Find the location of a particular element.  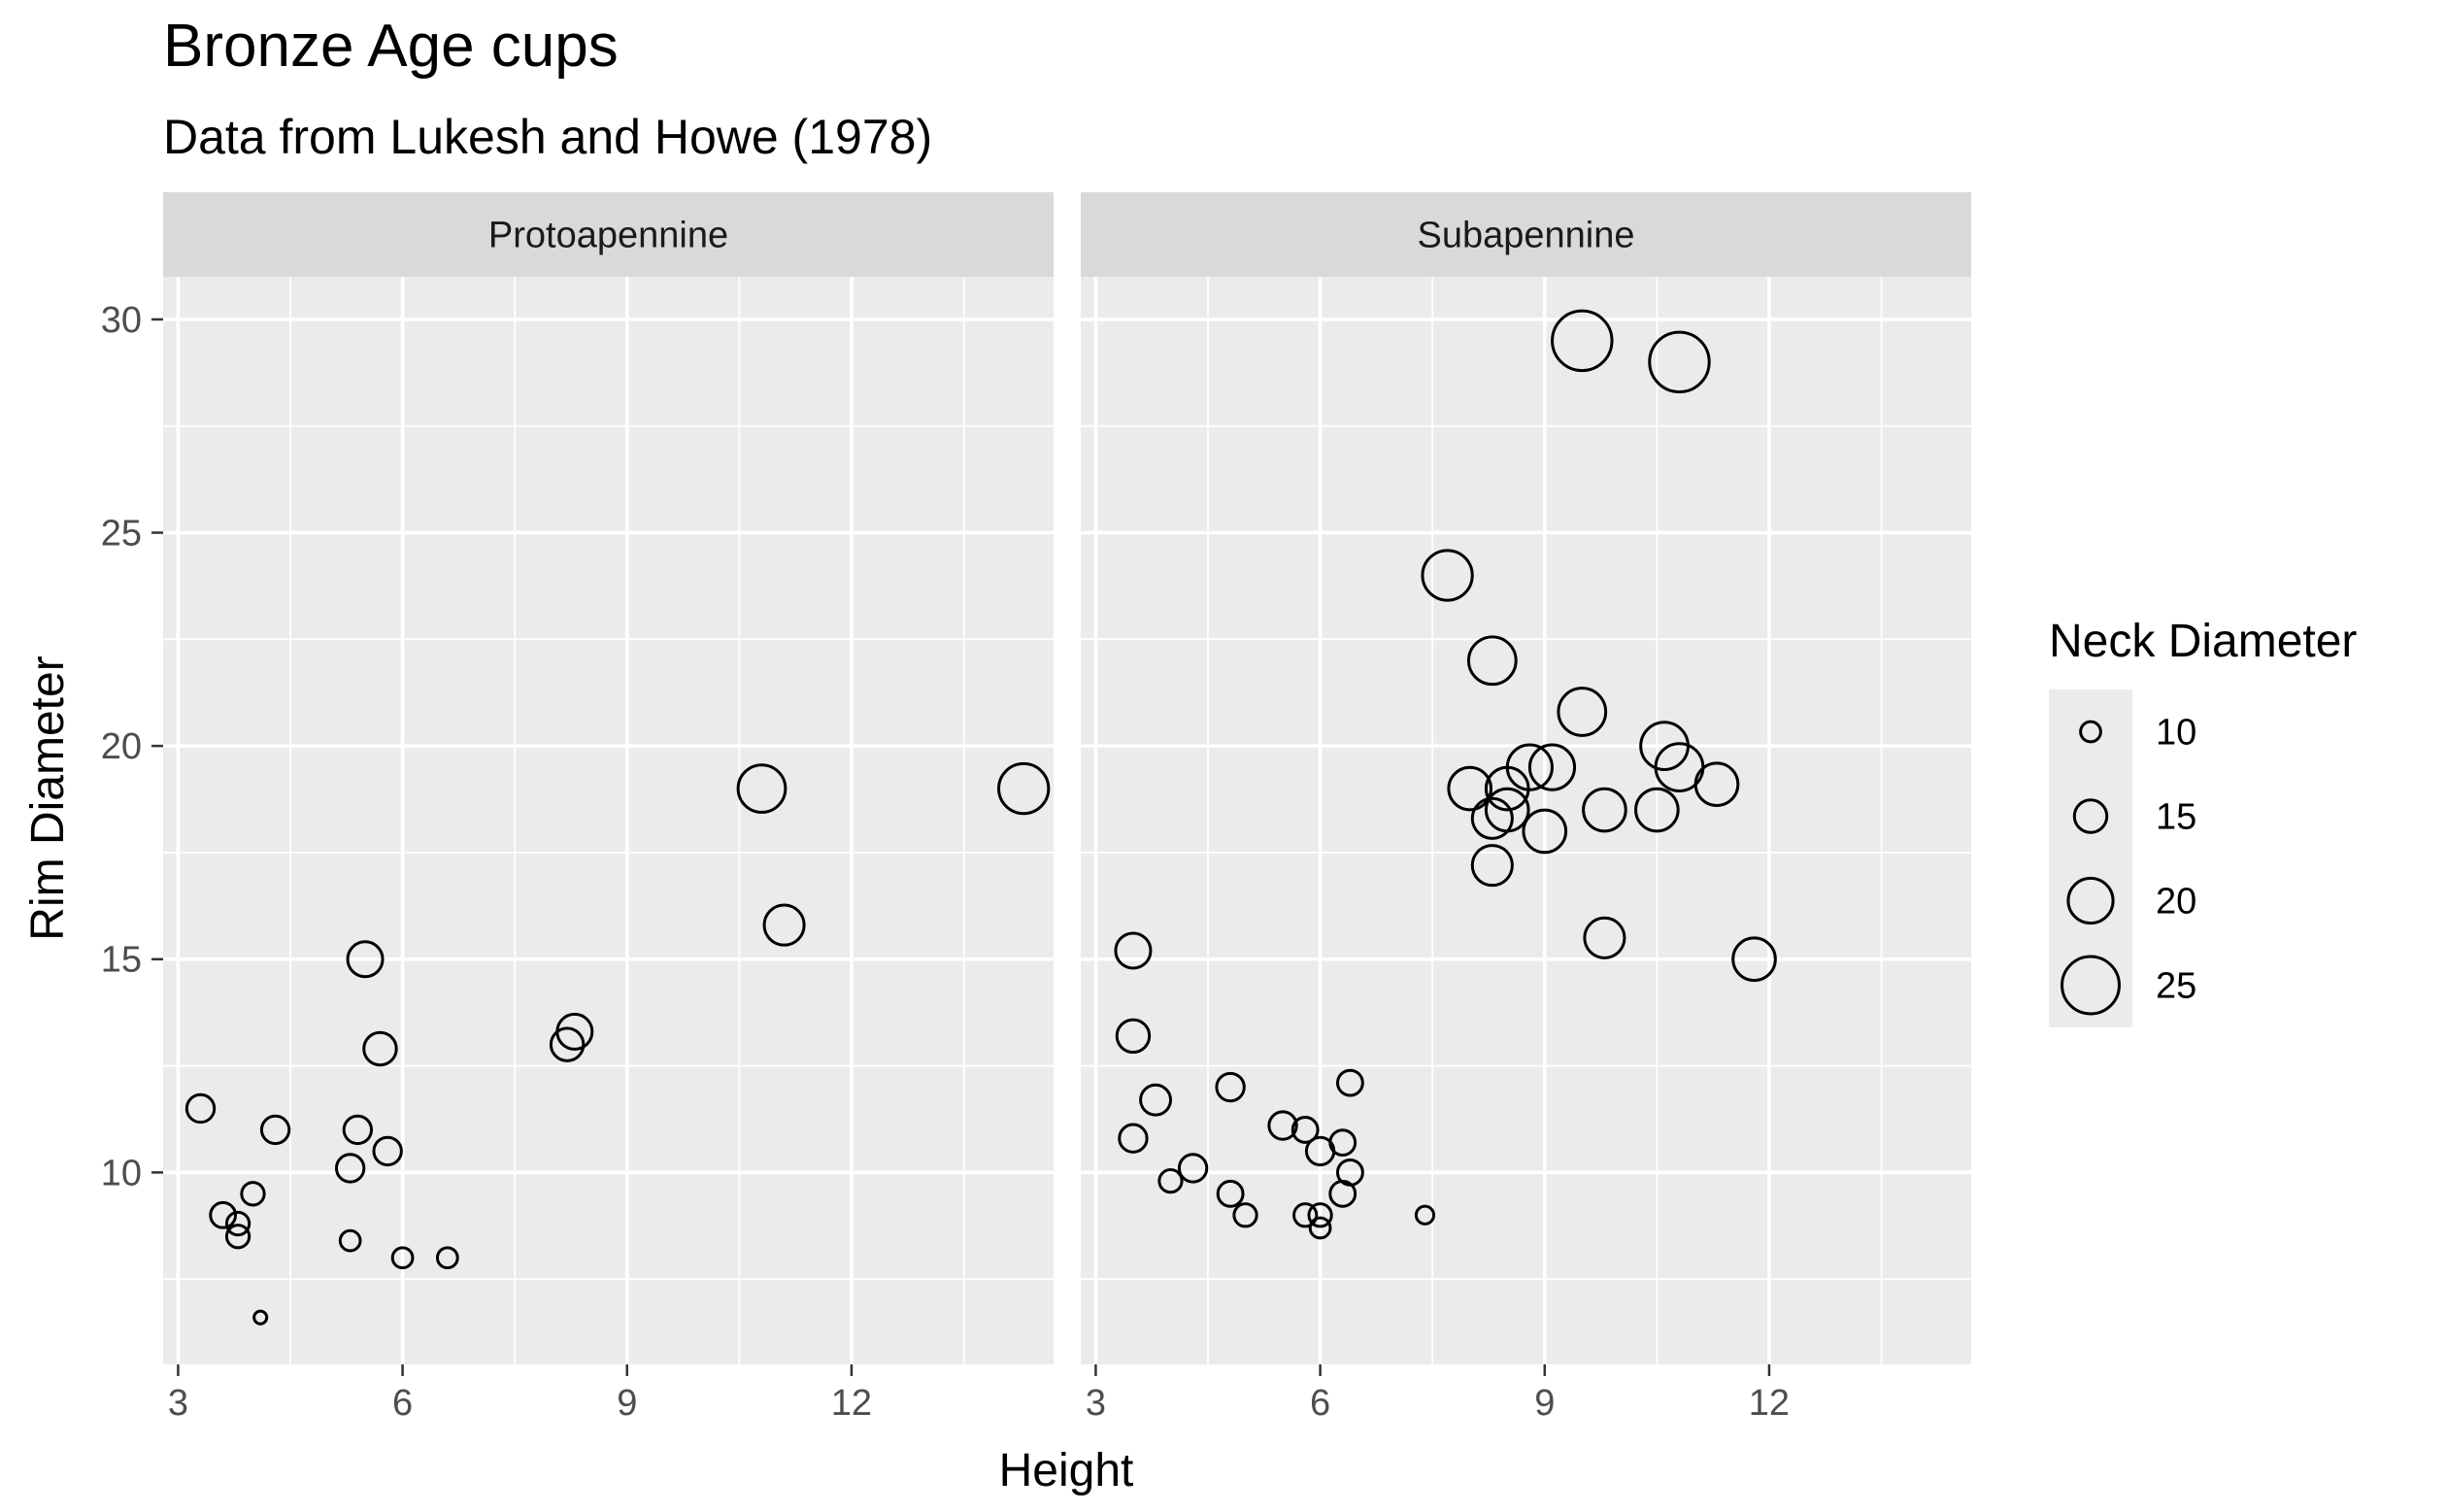

y-tick-label: 20 is located at coordinates (121, 746).